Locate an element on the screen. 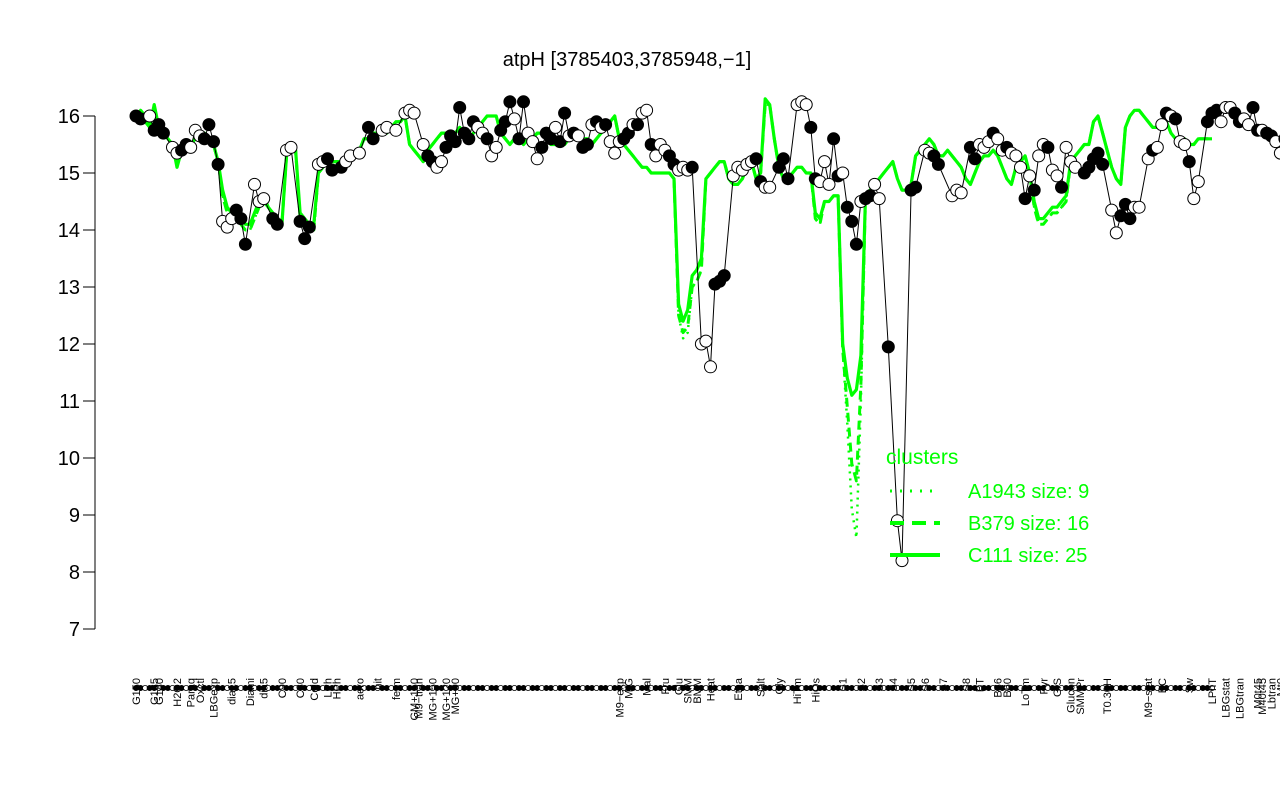 This screenshot has height=800, width=1280. y-tick-label: 7 is located at coordinates (74, 630).